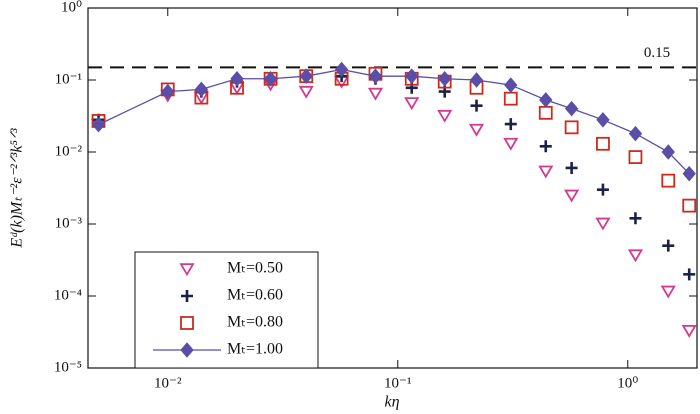 Image resolution: width=700 pixels, height=414 pixels. What do you see at coordinates (17, 188) in the screenshot?
I see `y-axis-label: Eᵈ(k)Mₜ⁻²ε⁻²ᐟ³k⁵ᐟ³` at bounding box center [17, 188].